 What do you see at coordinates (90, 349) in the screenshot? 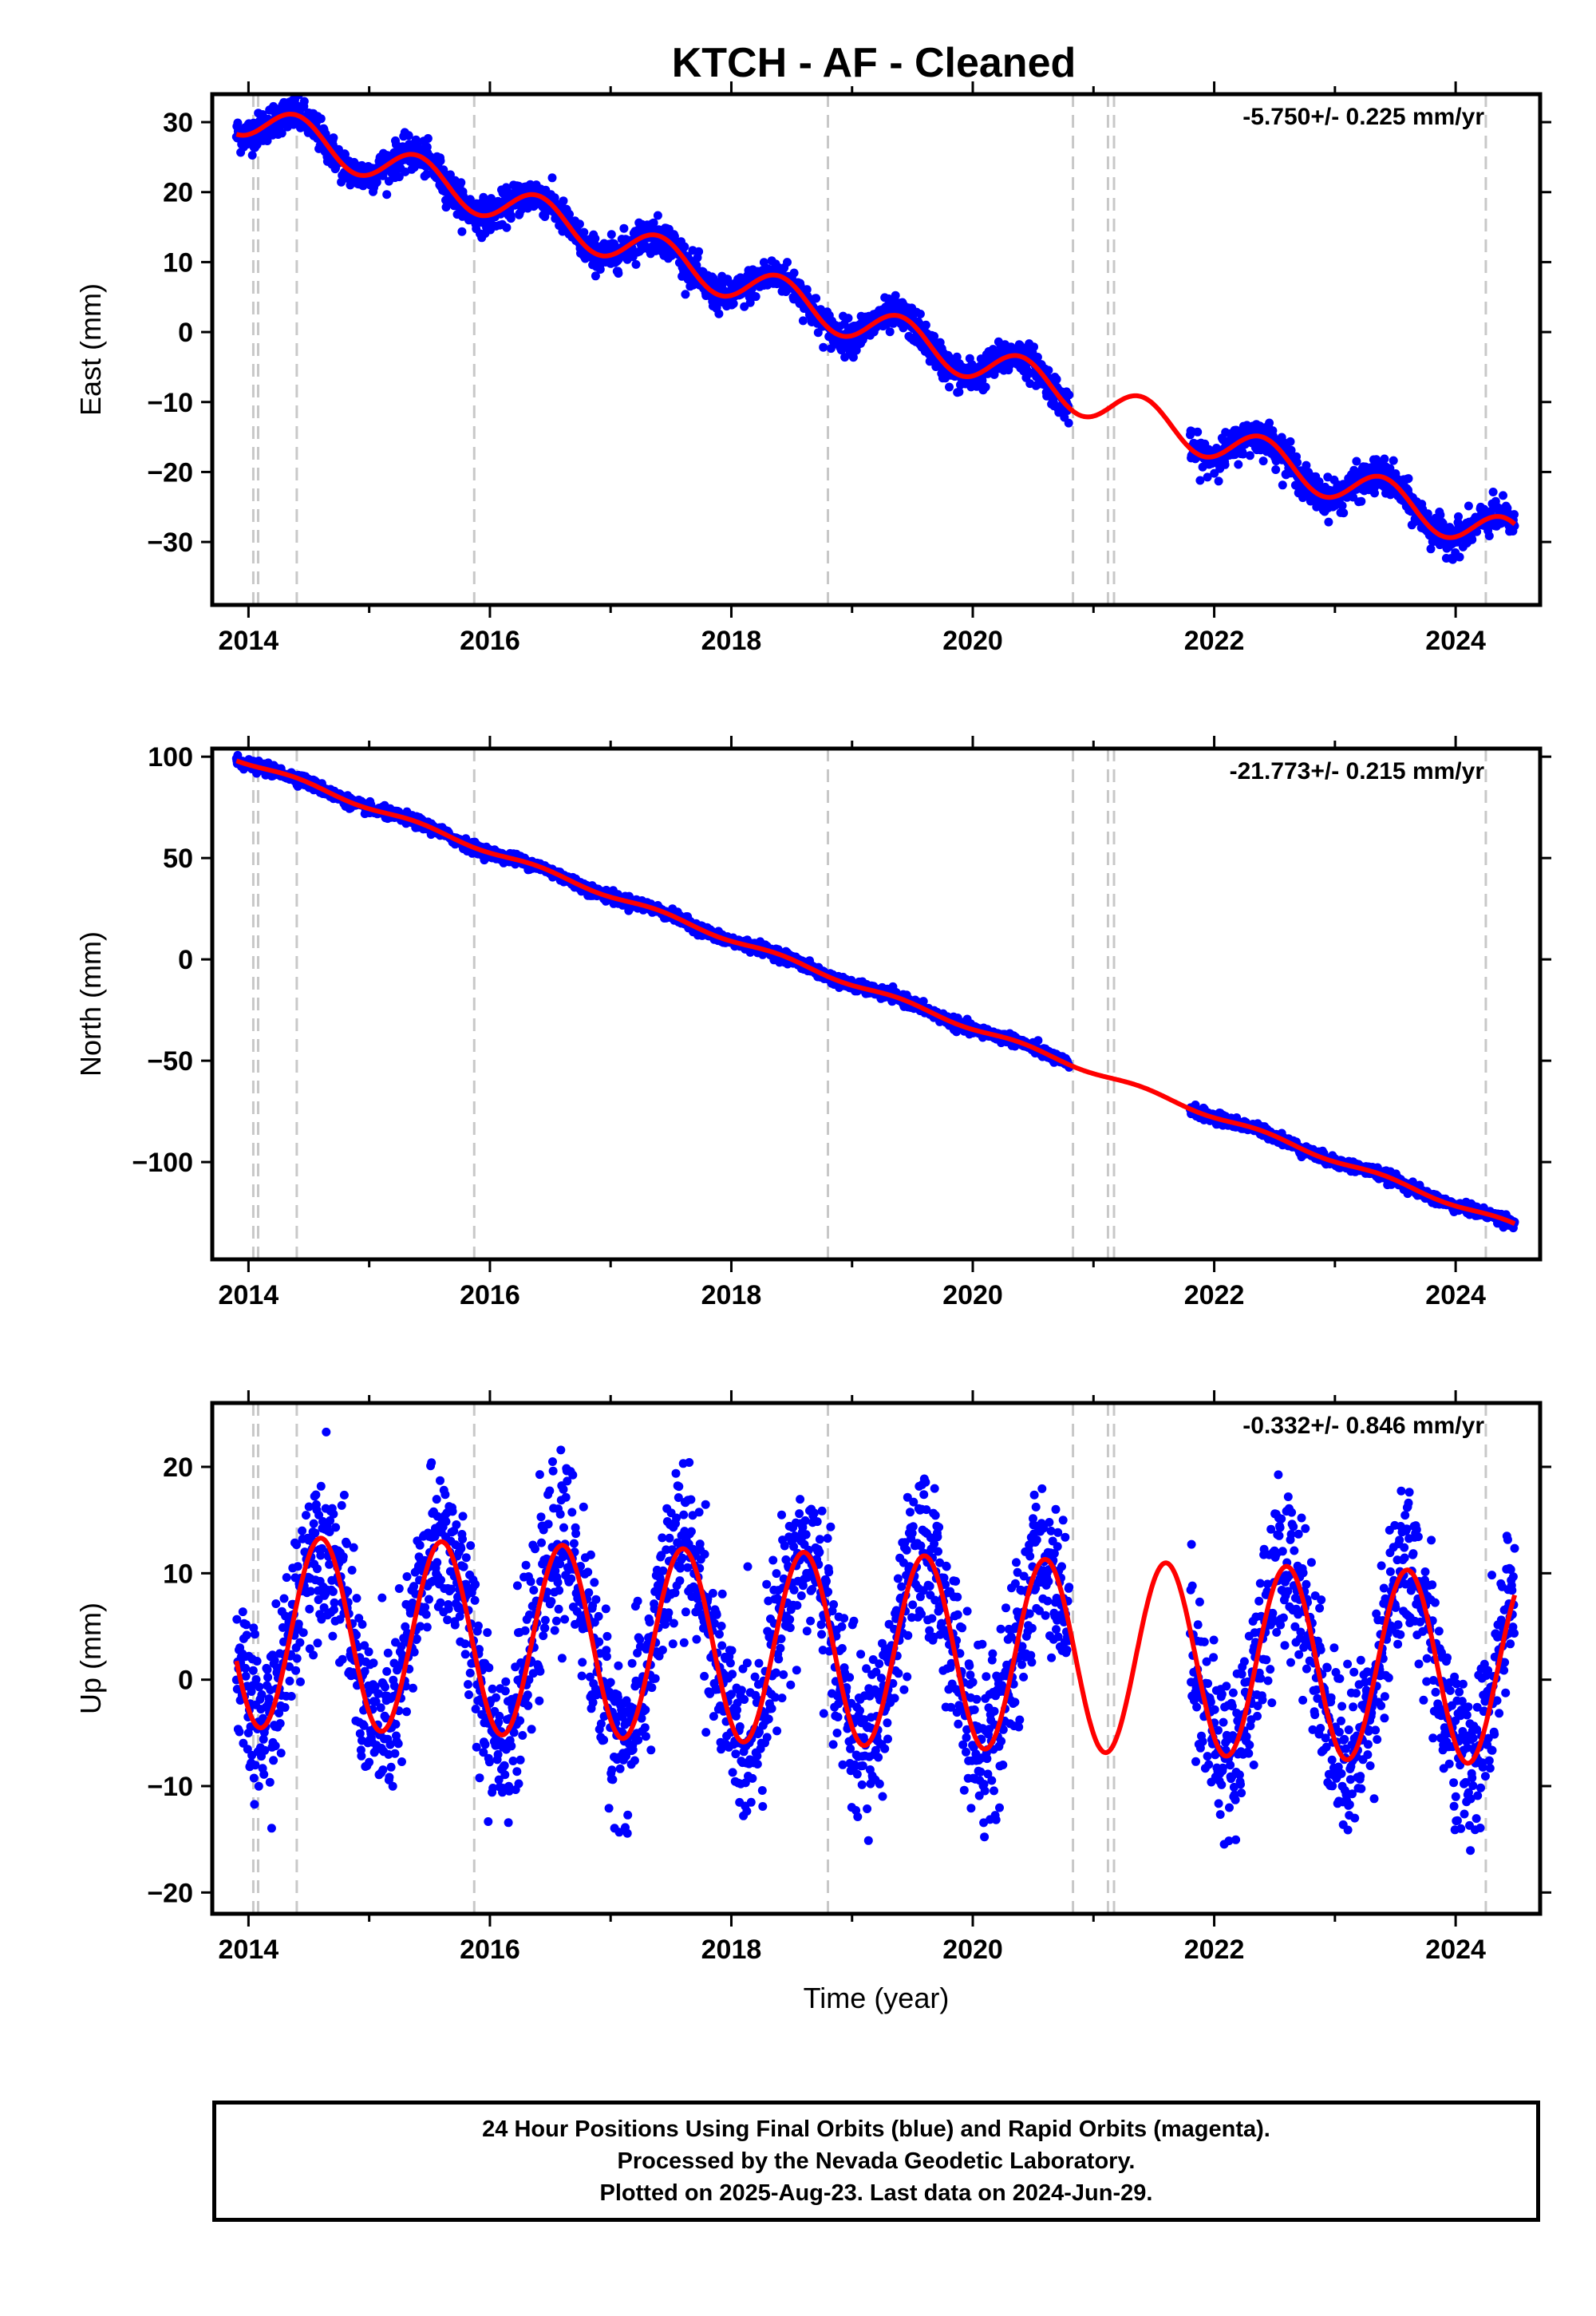
I see `east-y-axis-label: East (mm)` at bounding box center [90, 349].